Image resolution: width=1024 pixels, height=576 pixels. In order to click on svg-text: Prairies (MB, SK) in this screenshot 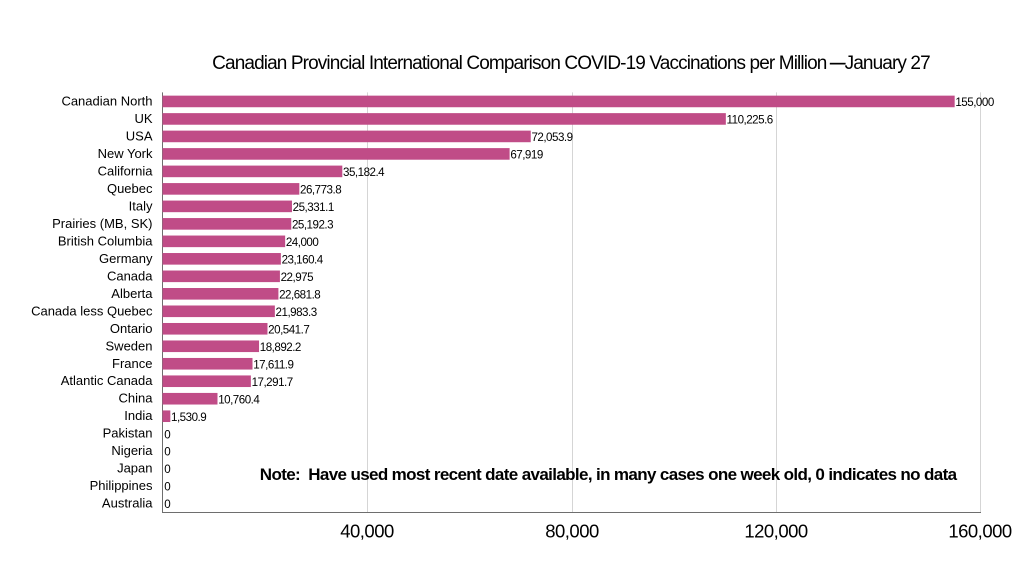, I will do `click(102, 223)`.